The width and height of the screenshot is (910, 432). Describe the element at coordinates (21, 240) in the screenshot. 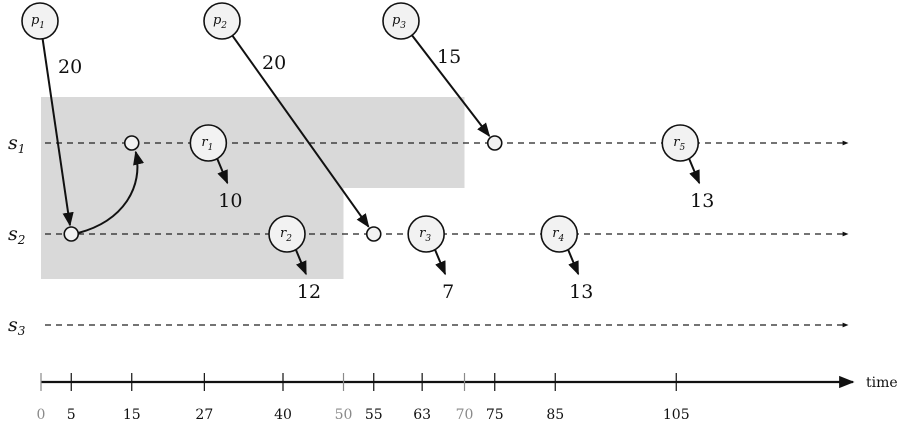

I see `lane-label-2-subscript: 2` at that location.